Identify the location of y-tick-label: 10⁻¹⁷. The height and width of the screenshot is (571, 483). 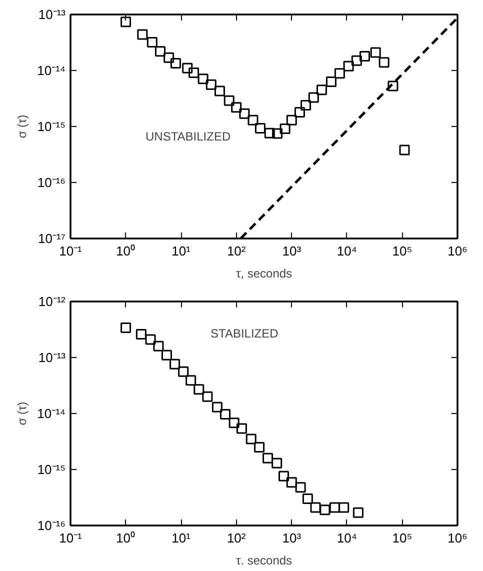
(52, 238).